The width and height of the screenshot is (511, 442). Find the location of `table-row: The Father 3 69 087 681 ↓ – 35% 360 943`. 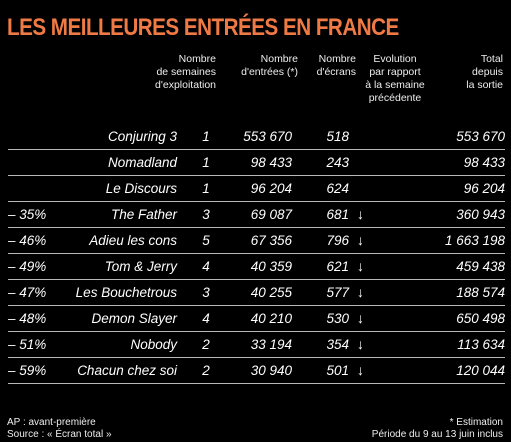

table-row: The Father 3 69 087 681 ↓ – 35% 360 943 is located at coordinates (256, 215).